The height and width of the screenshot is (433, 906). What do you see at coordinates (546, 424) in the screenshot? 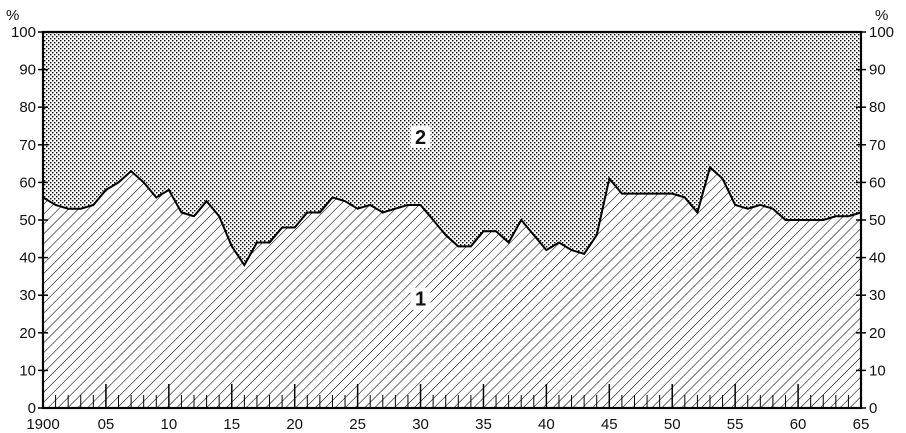
I see `x-tick-label: 40` at bounding box center [546, 424].